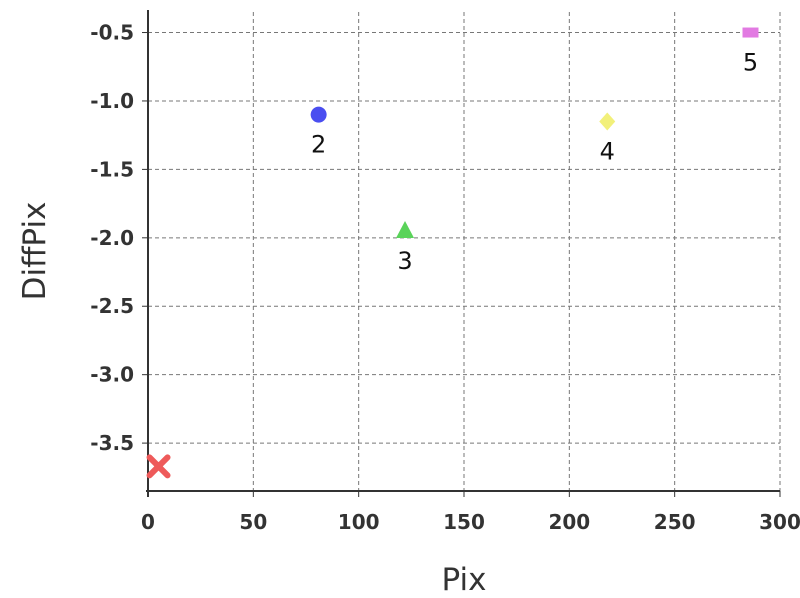  I want to click on triangle-marker, so click(405, 229).